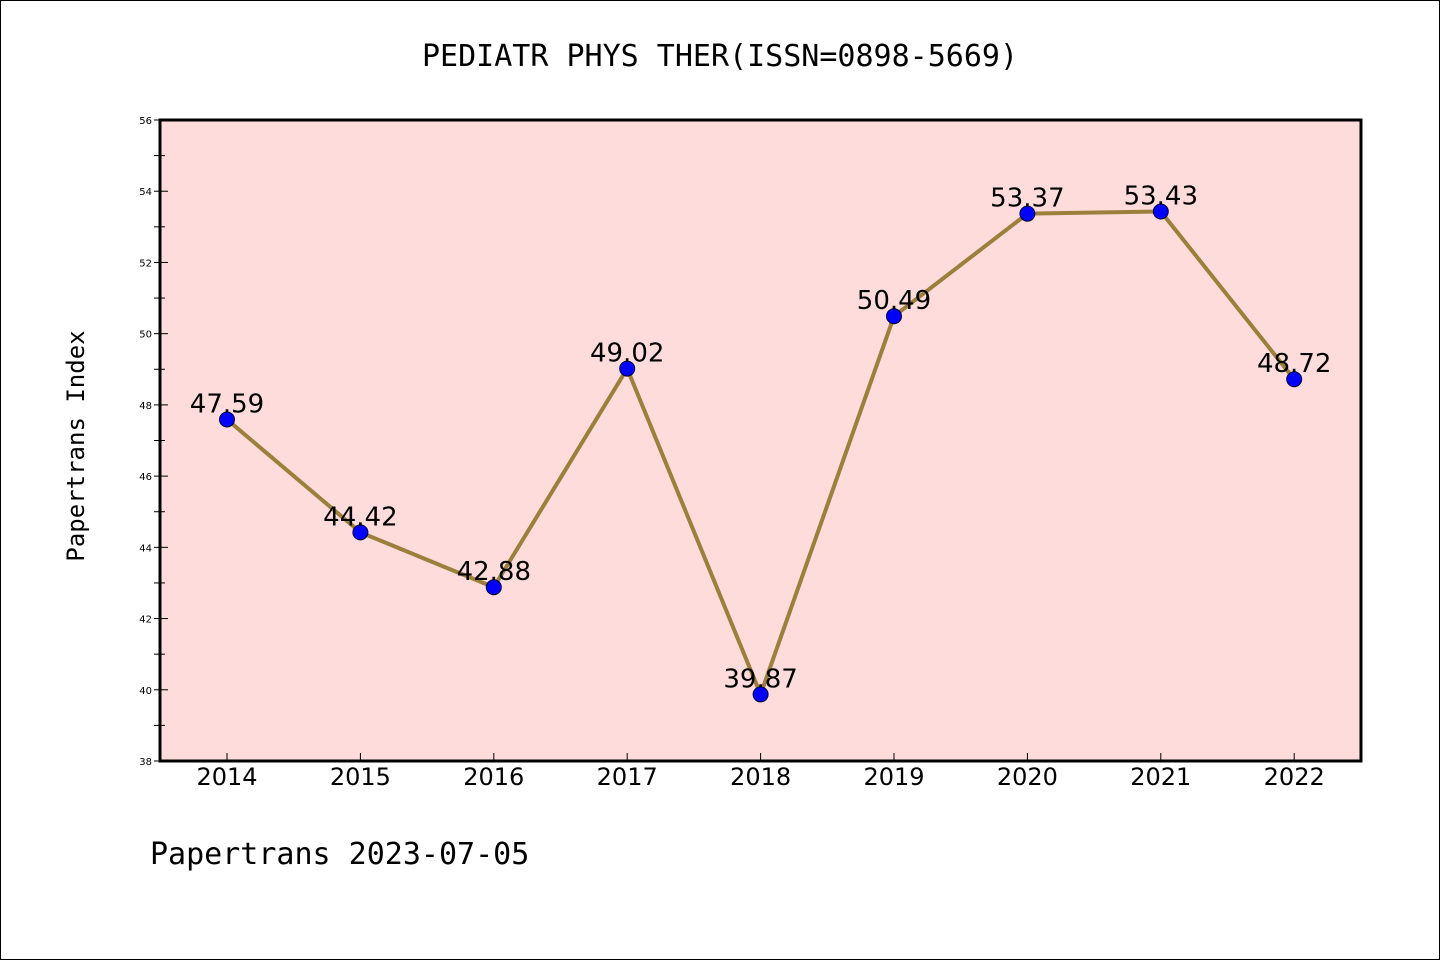  Describe the element at coordinates (894, 301) in the screenshot. I see `data-label: 50.49` at that location.